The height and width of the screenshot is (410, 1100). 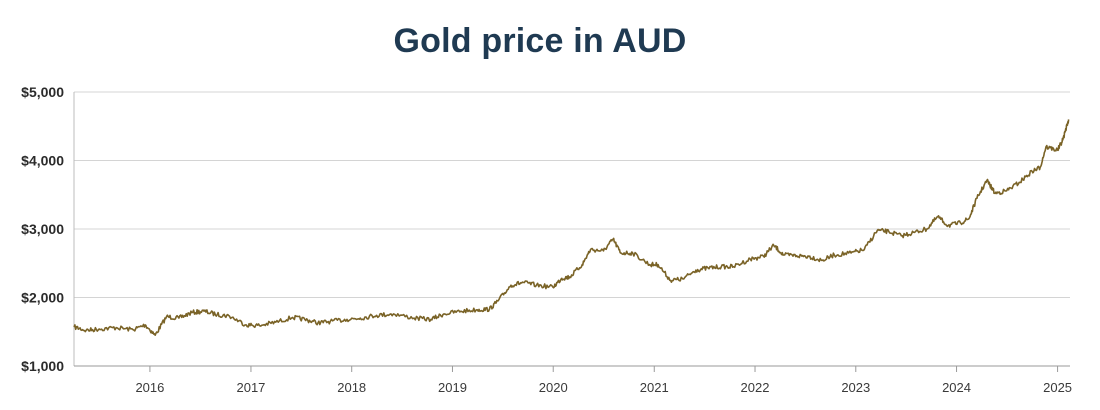 What do you see at coordinates (452, 387) in the screenshot?
I see `x-tick-label: 2019` at bounding box center [452, 387].